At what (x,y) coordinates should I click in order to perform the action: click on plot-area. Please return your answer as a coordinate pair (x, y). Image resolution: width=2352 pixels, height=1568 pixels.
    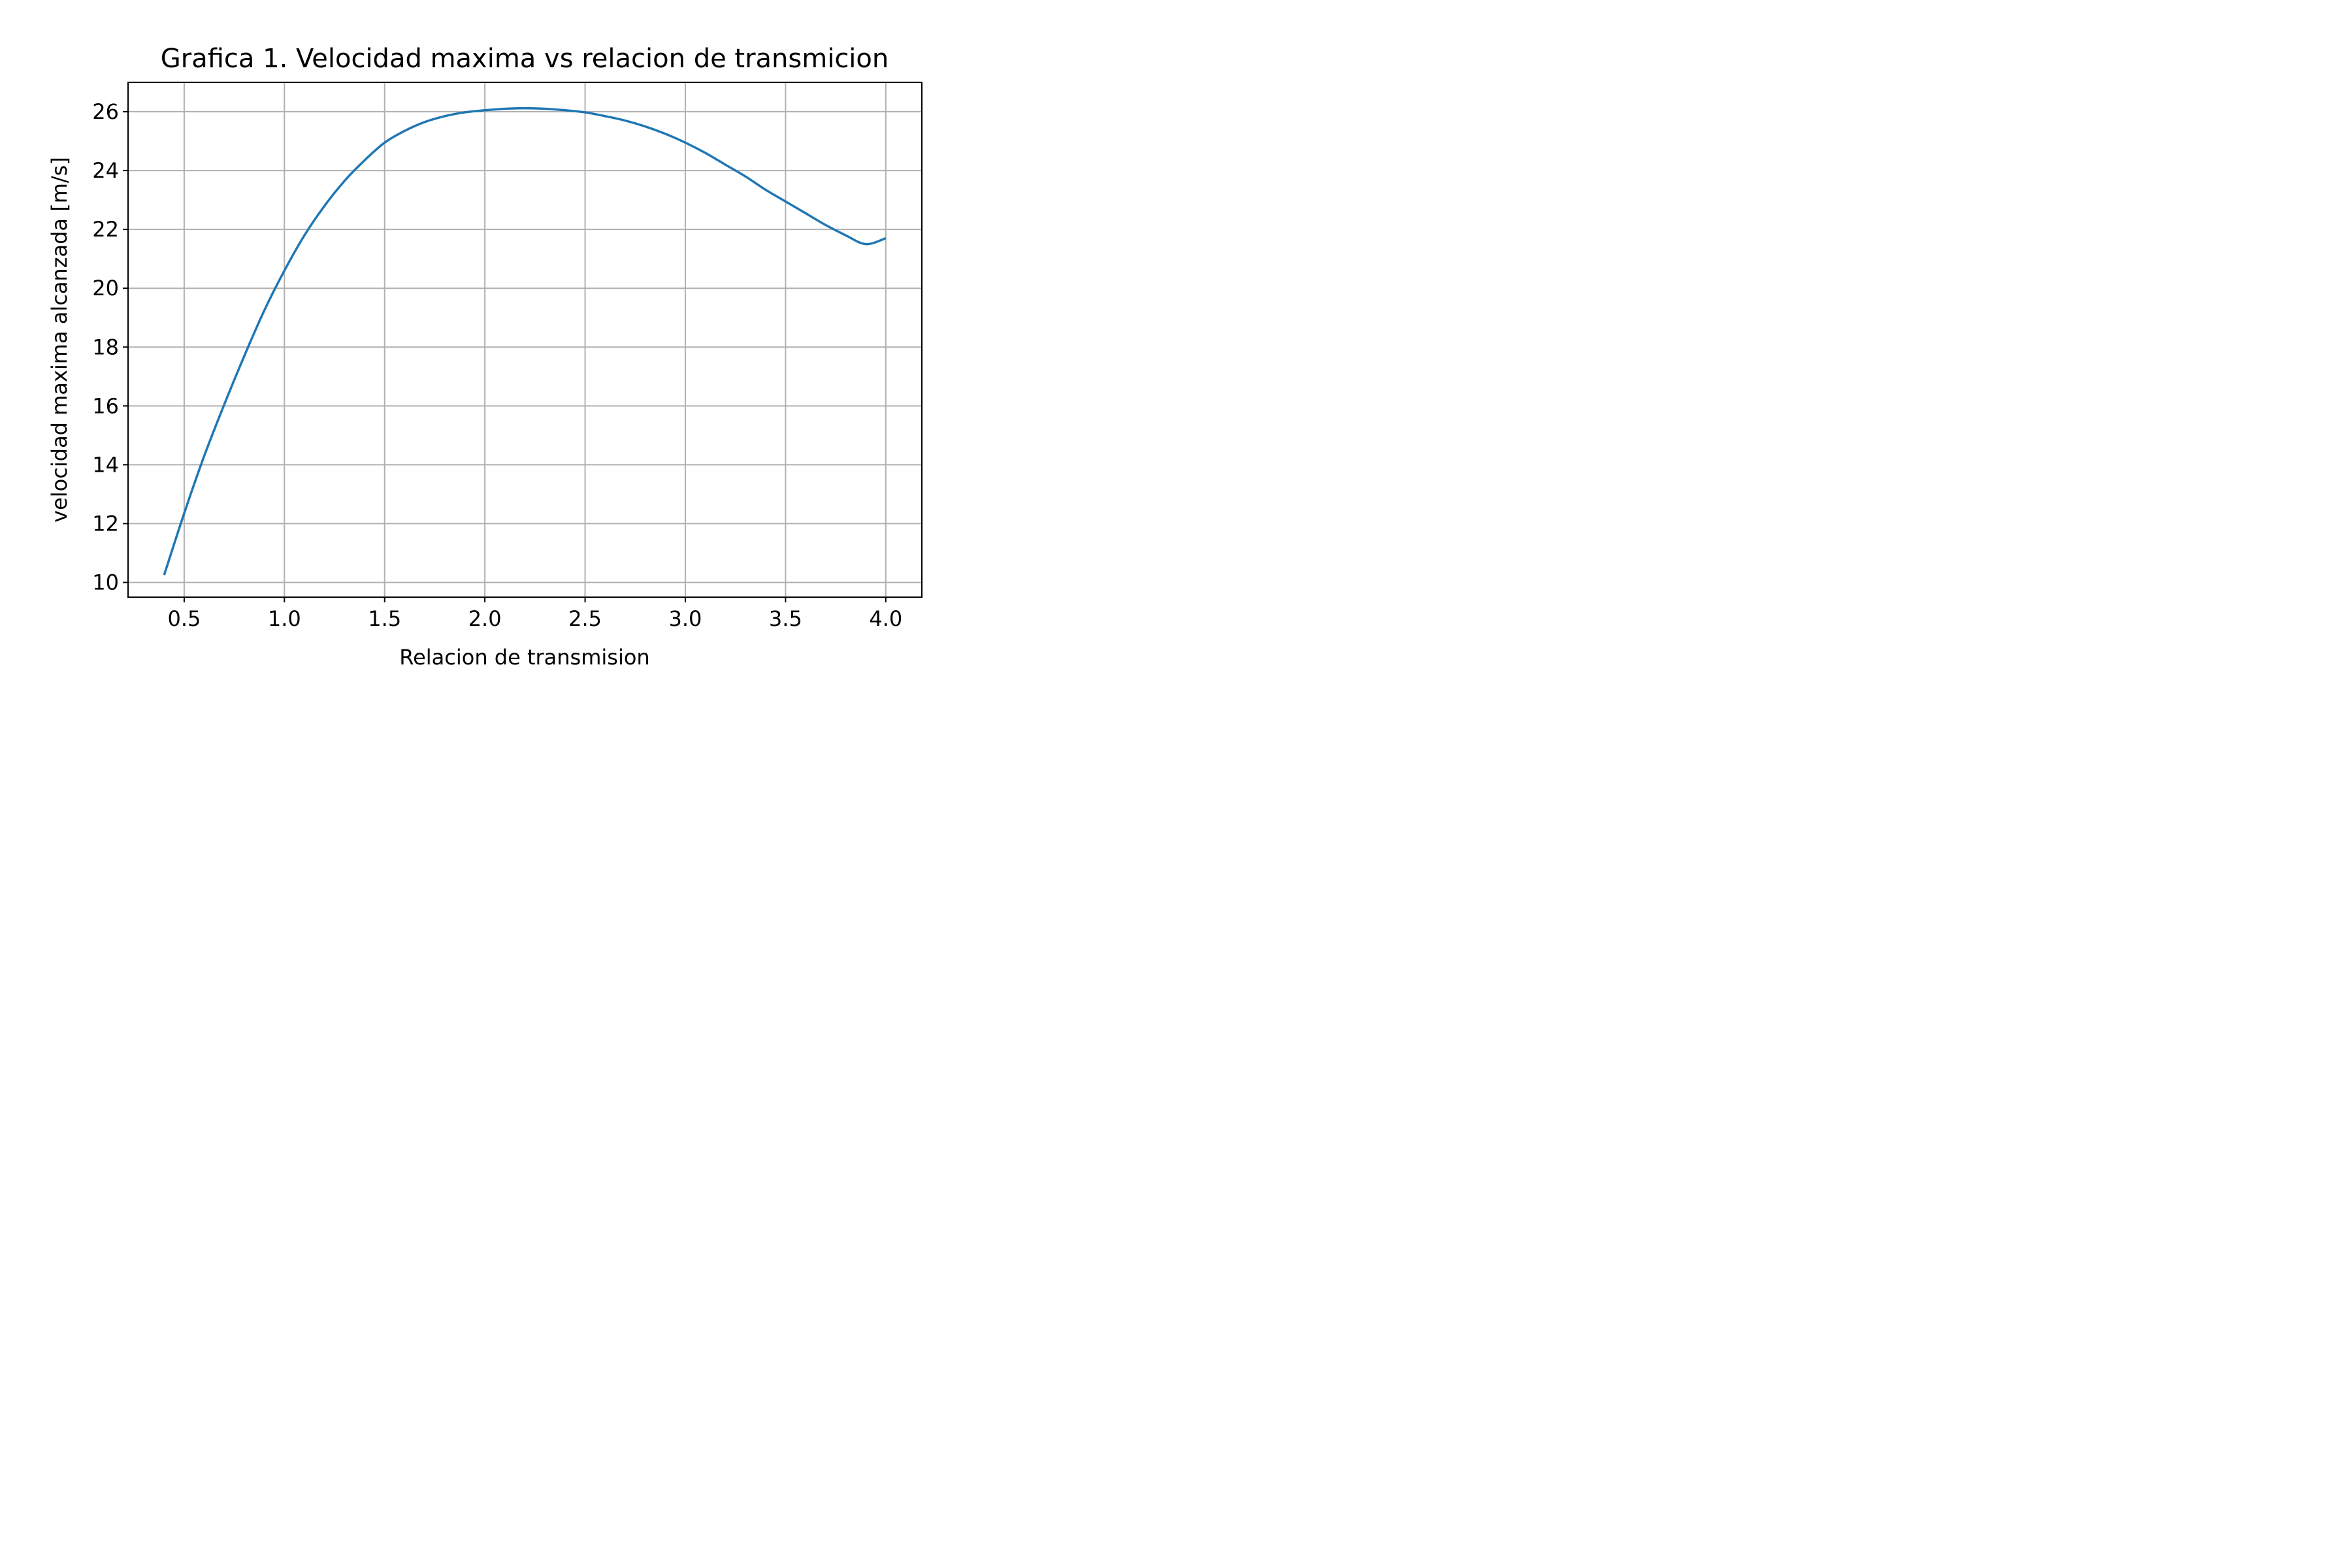
    Looking at the image, I should click on (525, 341).